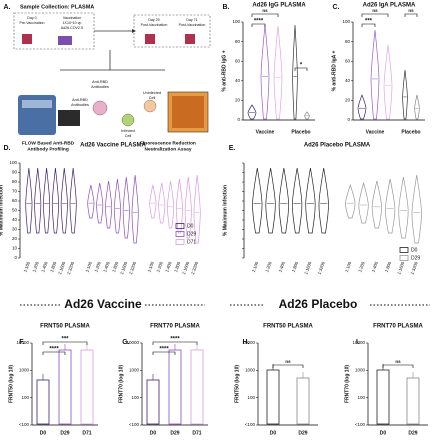  What do you see at coordinates (100, 87) in the screenshot?
I see `schematic-label: Antibodies` at bounding box center [100, 87].